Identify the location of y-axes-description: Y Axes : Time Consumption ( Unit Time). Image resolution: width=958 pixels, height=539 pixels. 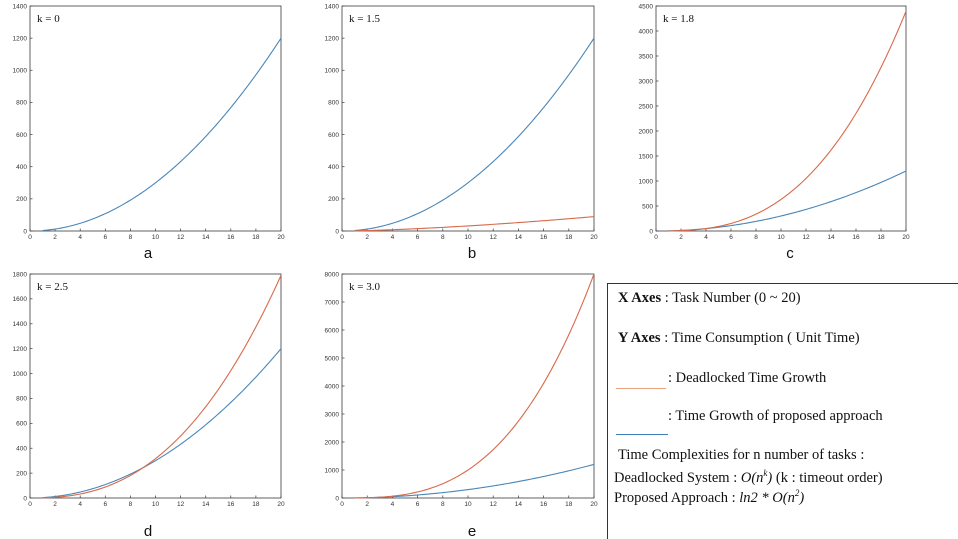
(739, 338).